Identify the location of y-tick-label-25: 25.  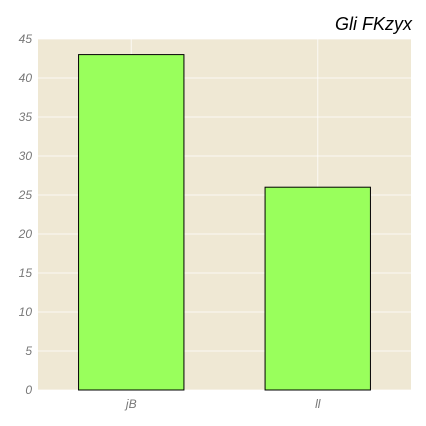
(25, 195).